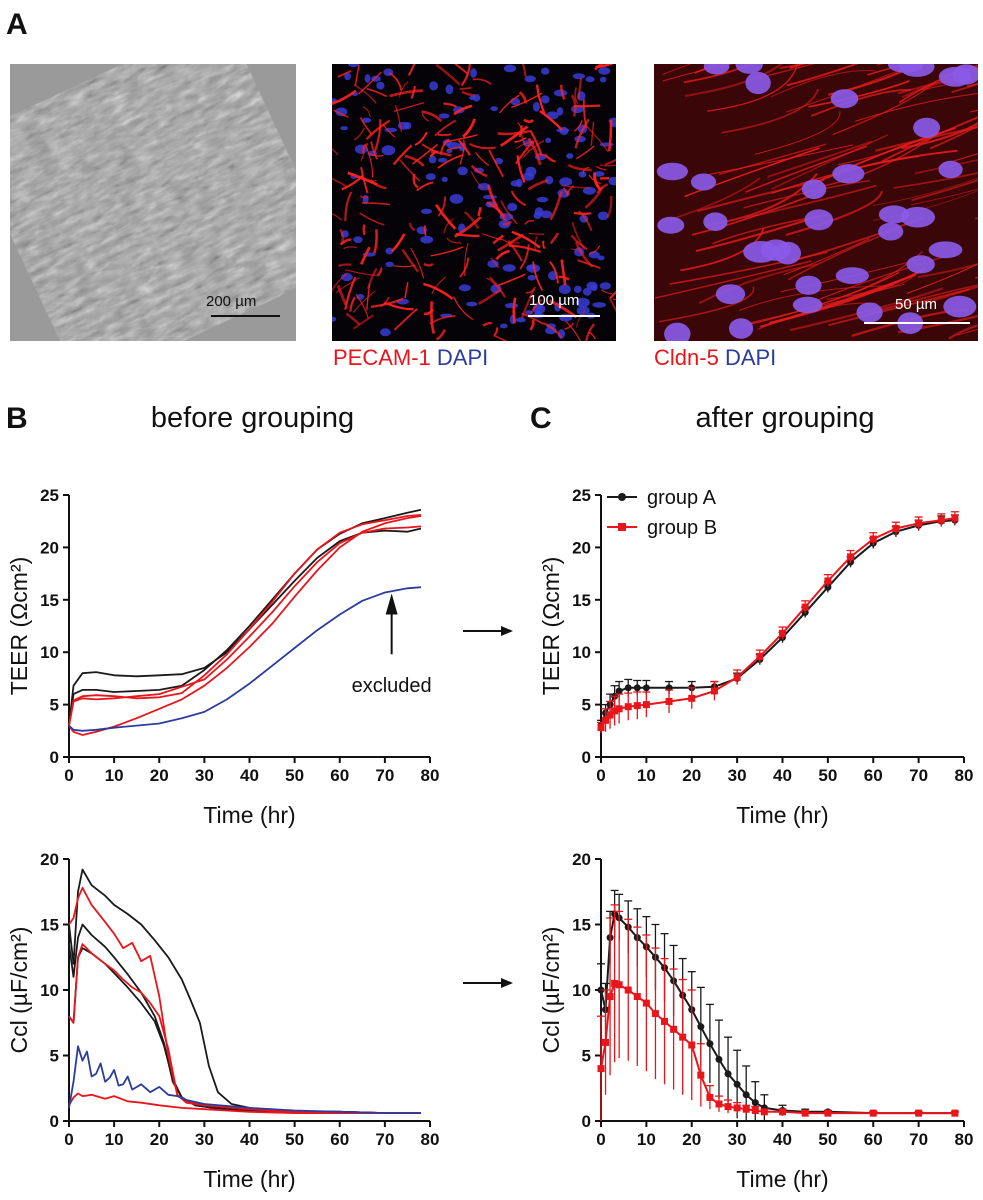 This screenshot has width=983, height=1200. I want to click on x-tick-label: 10, so click(114, 775).